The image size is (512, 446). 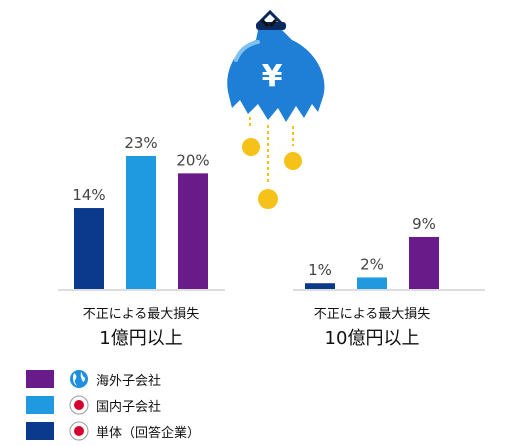 What do you see at coordinates (192, 160) in the screenshot?
I see `bar-value-label: 20%` at bounding box center [192, 160].